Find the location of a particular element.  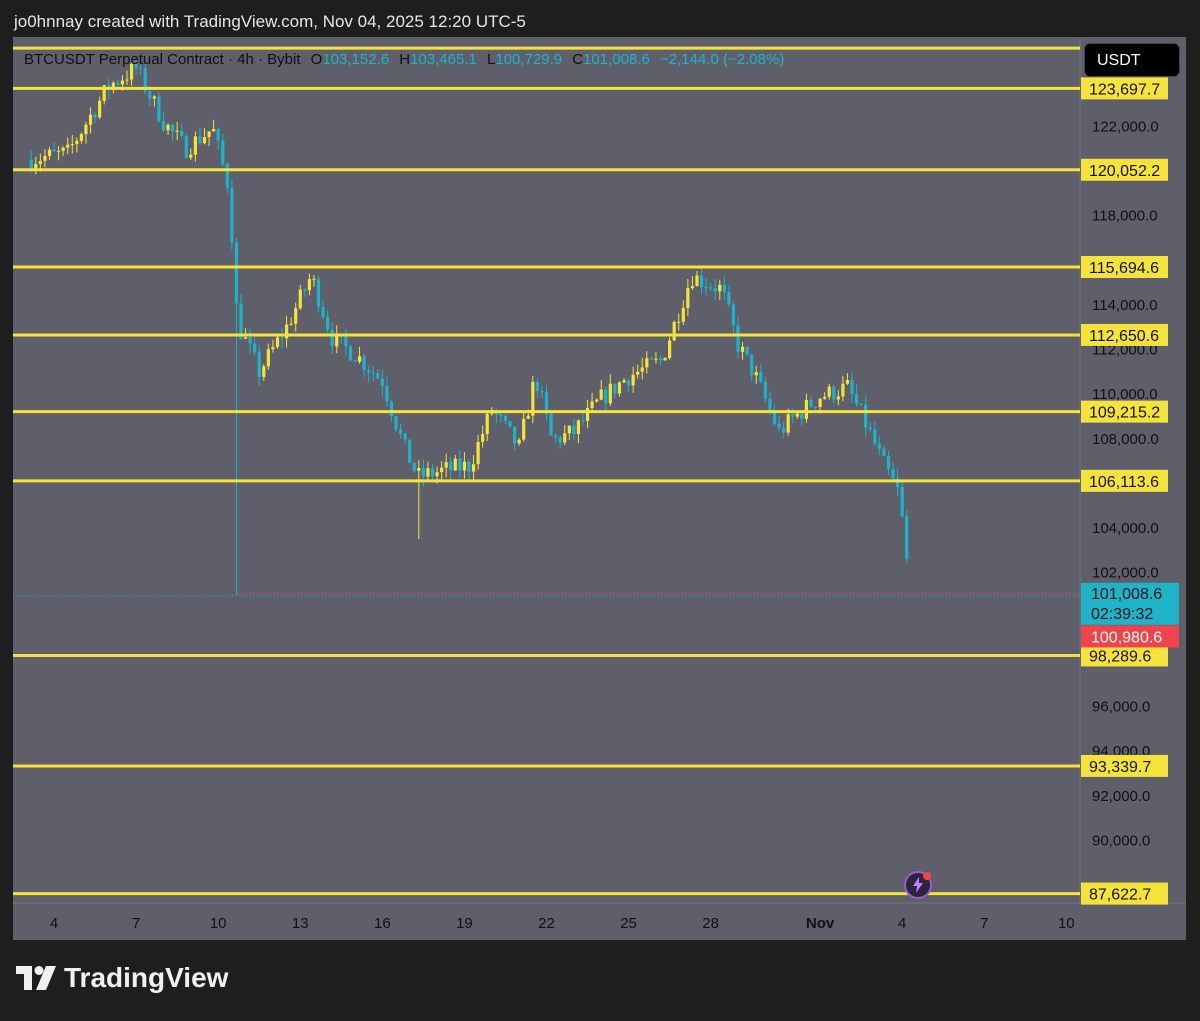

alert-bolt-icon is located at coordinates (918, 885).